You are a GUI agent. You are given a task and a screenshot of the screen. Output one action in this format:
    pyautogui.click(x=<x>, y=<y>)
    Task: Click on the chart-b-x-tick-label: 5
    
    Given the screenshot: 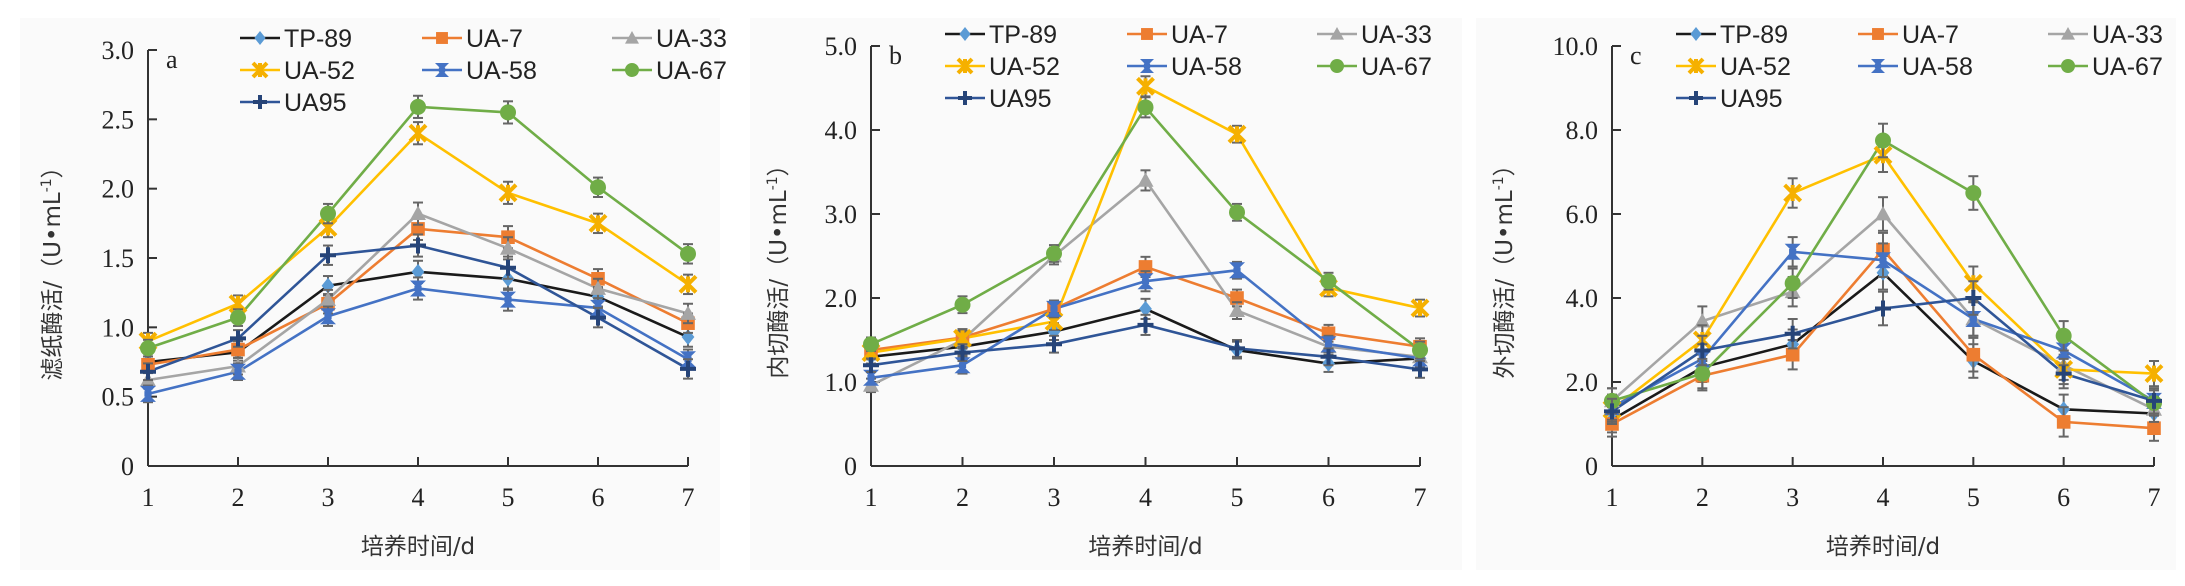 What is the action you would take?
    pyautogui.click(x=1237, y=497)
    